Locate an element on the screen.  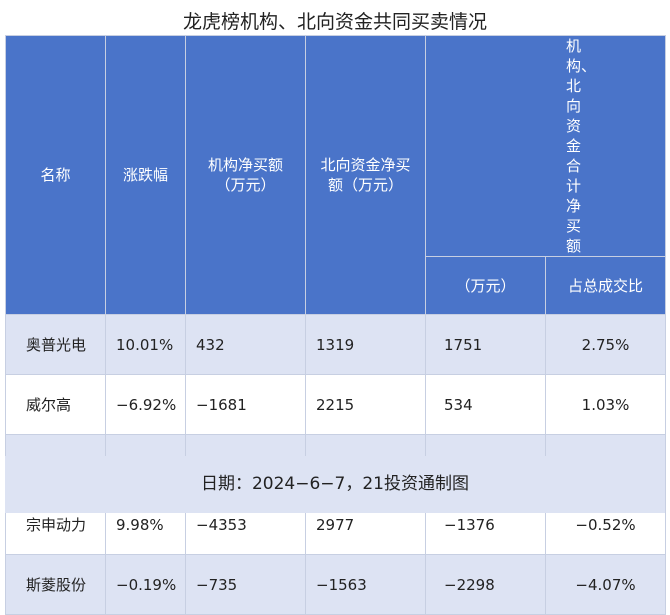
cell-north-net: −1563 is located at coordinates (365, 584).